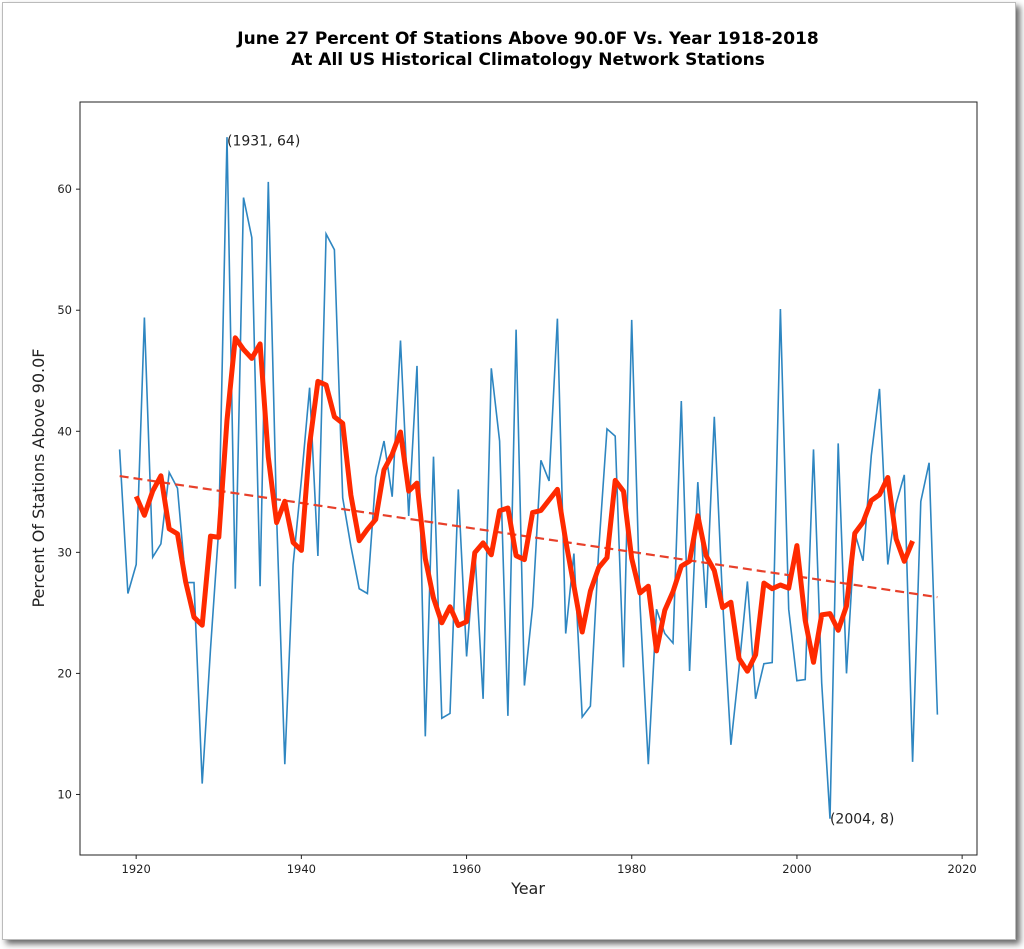 The height and width of the screenshot is (949, 1024). Describe the element at coordinates (301, 869) in the screenshot. I see `x-tick-label: 1940` at that location.